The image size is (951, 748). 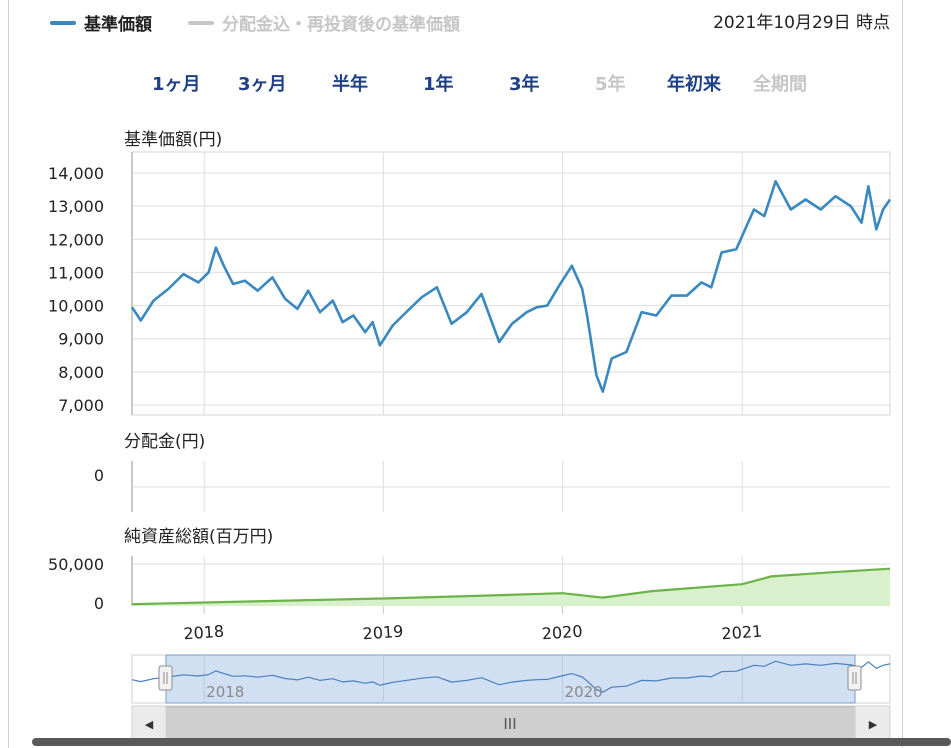 I want to click on navigator-x-label: 2018, so click(x=225, y=692).